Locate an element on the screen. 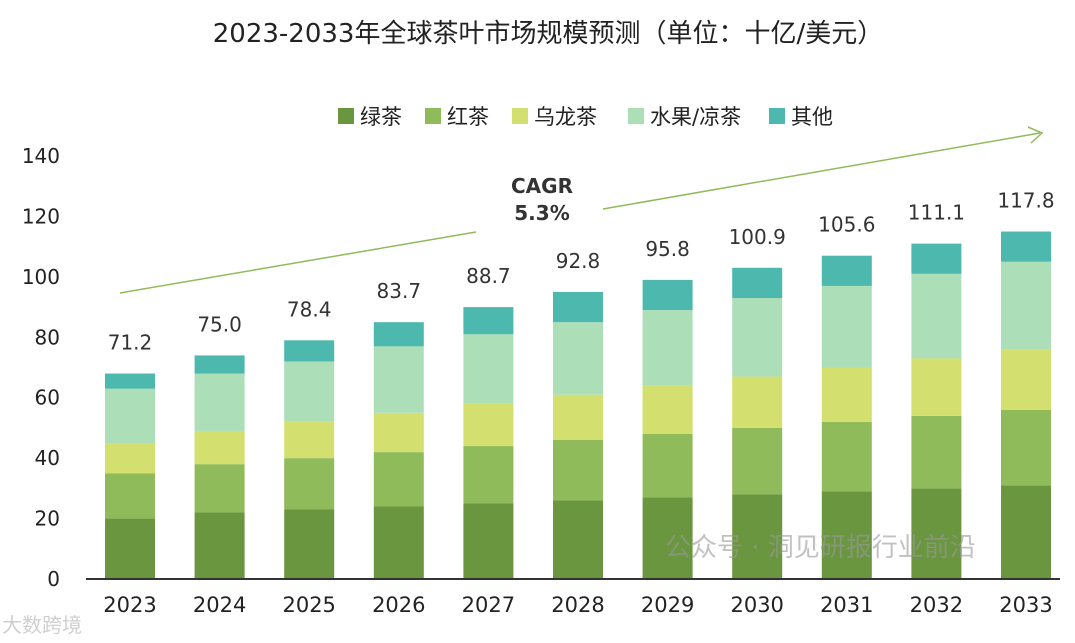  x-tick-label: 2032 is located at coordinates (936, 605).